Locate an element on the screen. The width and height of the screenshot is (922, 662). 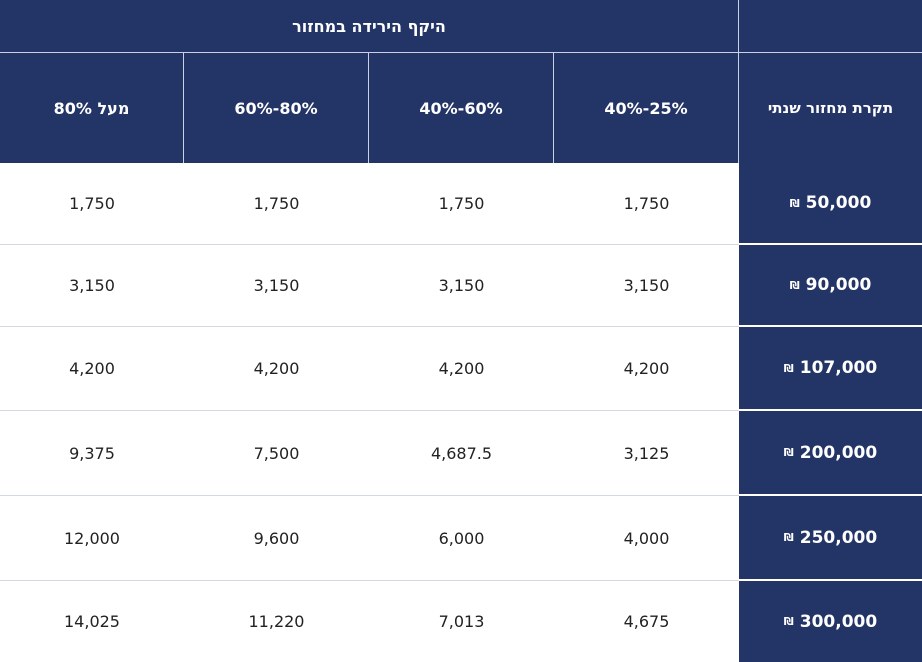
table-cell: 4,687.5 is located at coordinates (461, 453).